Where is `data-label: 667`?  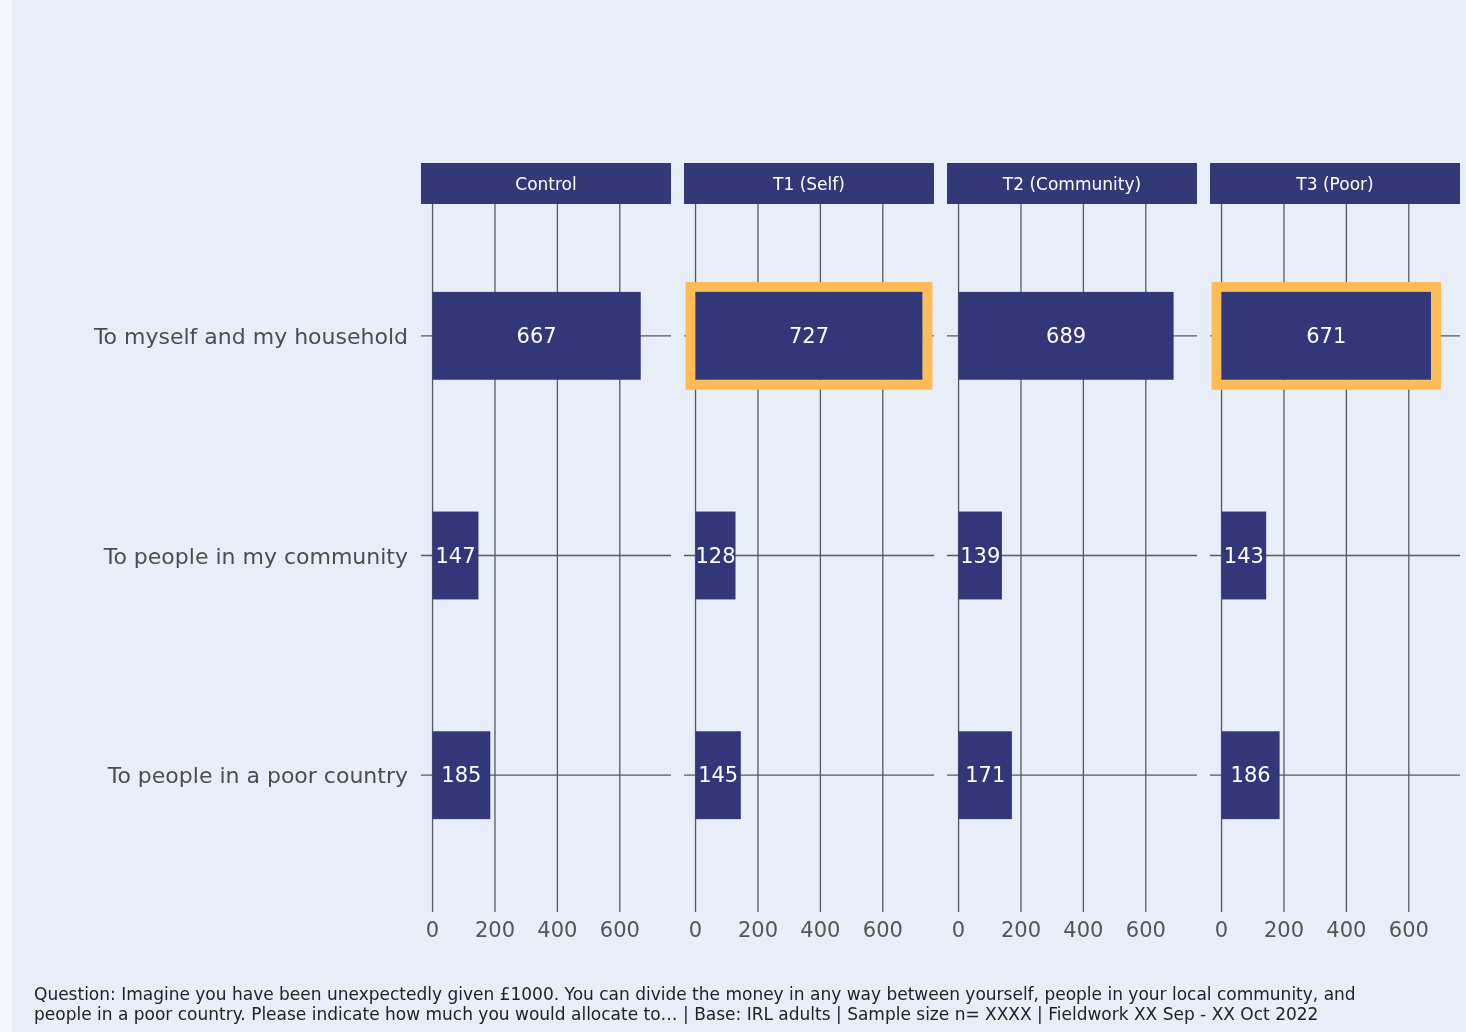
data-label: 667 is located at coordinates (536, 335).